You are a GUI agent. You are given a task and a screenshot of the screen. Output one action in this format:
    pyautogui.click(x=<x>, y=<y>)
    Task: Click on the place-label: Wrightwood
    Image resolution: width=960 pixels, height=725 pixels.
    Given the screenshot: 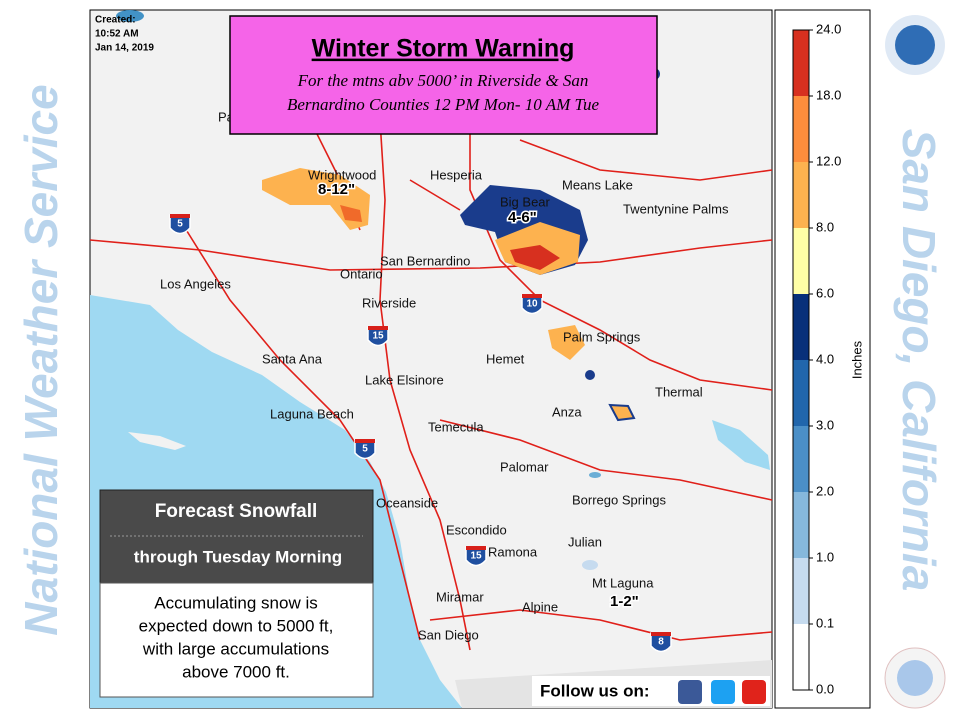 What is the action you would take?
    pyautogui.click(x=342, y=174)
    